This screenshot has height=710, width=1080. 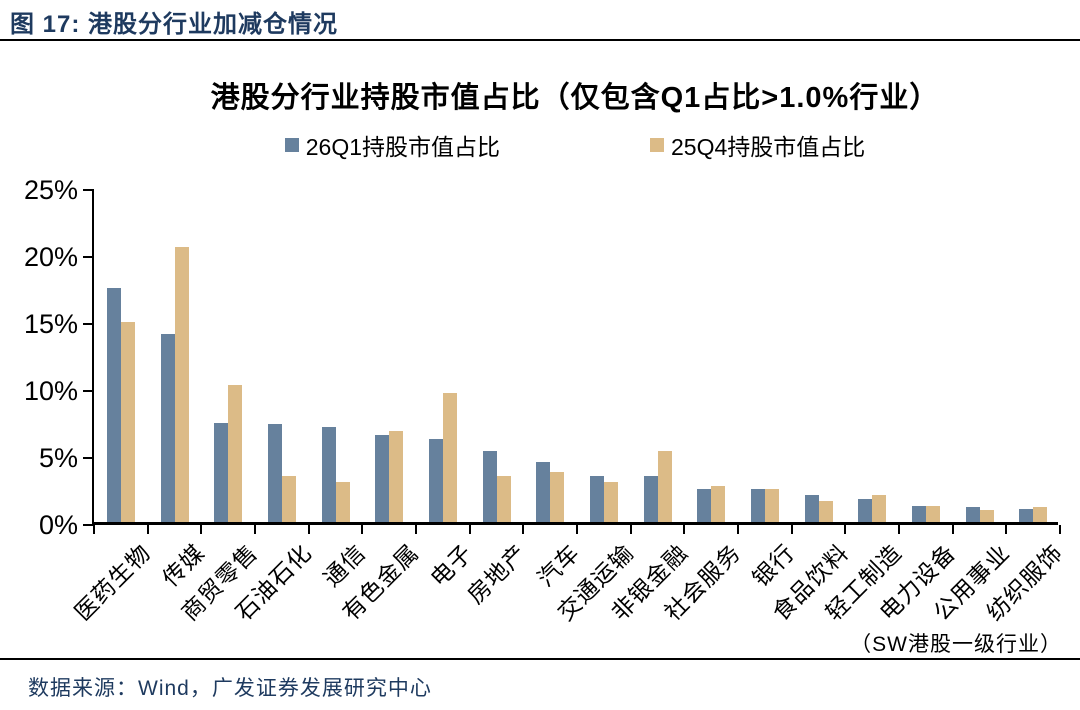 What do you see at coordinates (58, 525) in the screenshot?
I see `y-tick-label: 0%` at bounding box center [58, 525].